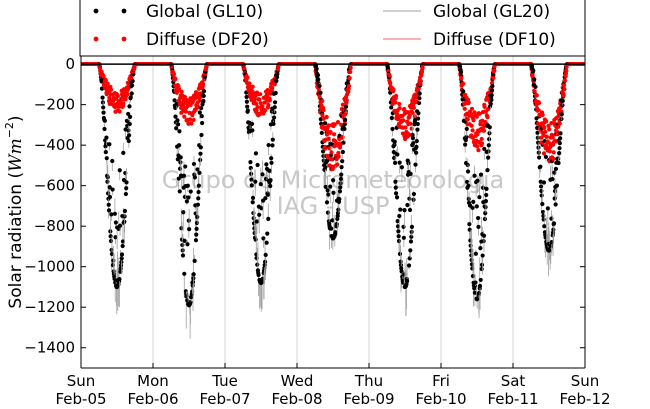 This screenshot has width=650, height=409. Describe the element at coordinates (124, 39) in the screenshot. I see `legend-marker-diffuse-df20-b` at that location.